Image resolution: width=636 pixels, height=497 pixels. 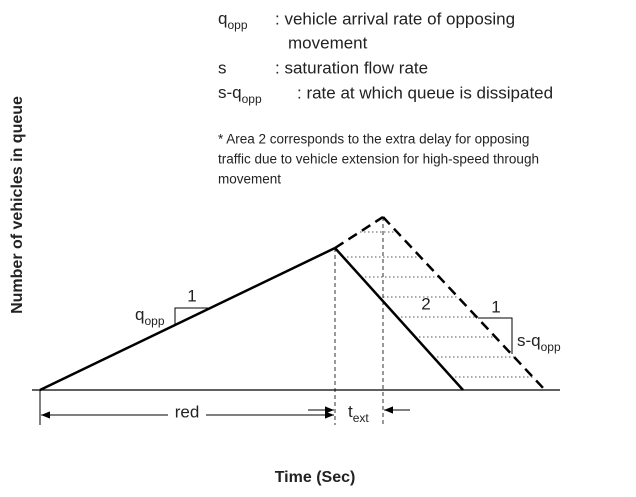 What do you see at coordinates (233, 20) in the screenshot?
I see `legend-symbol: qopp` at bounding box center [233, 20].